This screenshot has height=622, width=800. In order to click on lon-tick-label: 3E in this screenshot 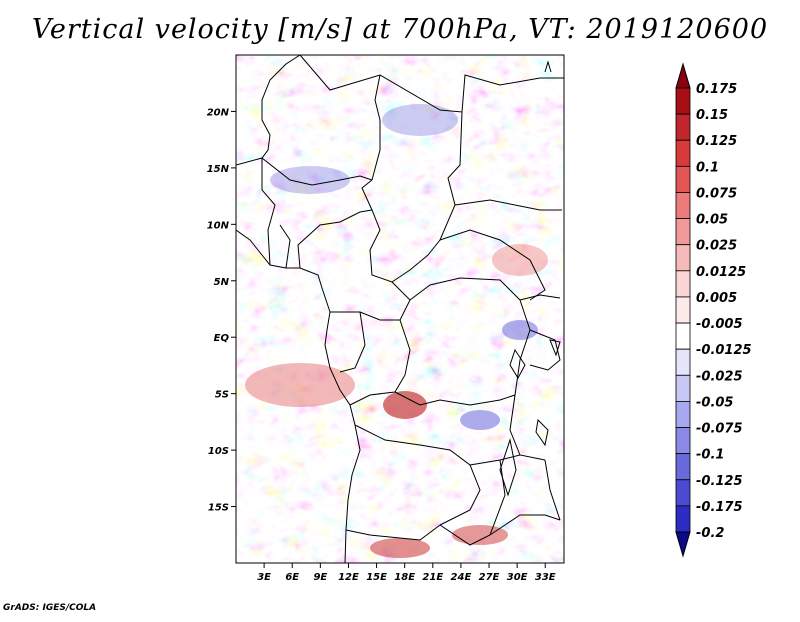, I will do `click(264, 577)`.